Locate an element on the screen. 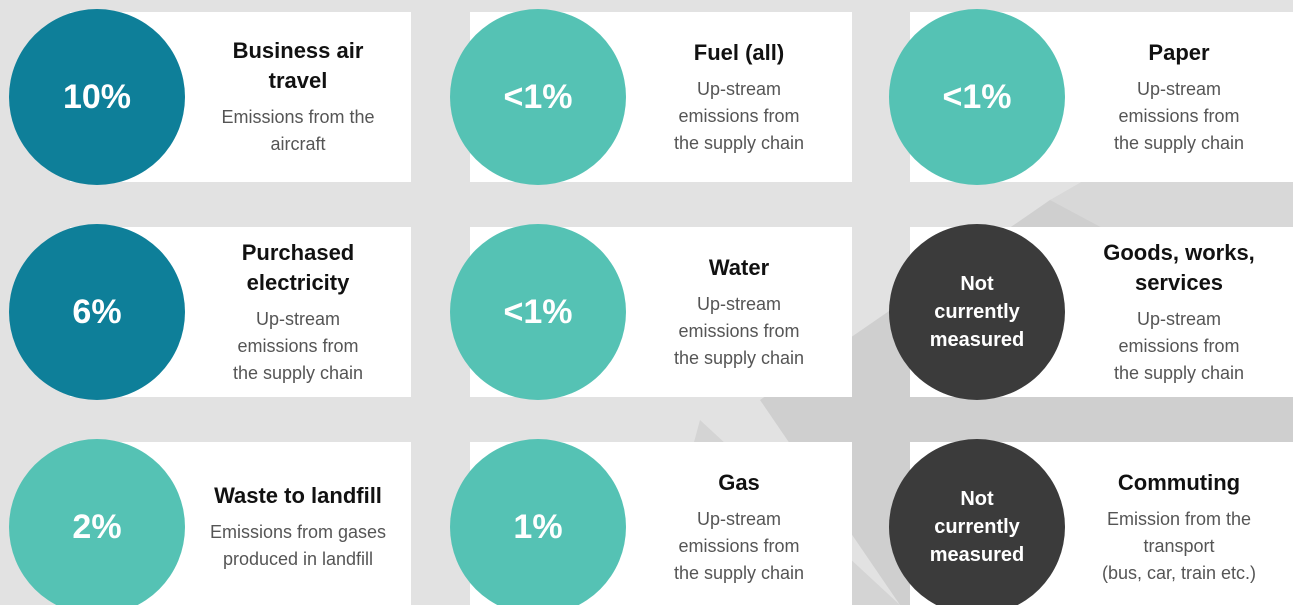 This screenshot has width=1293, height=605. badge: 1% is located at coordinates (538, 522).